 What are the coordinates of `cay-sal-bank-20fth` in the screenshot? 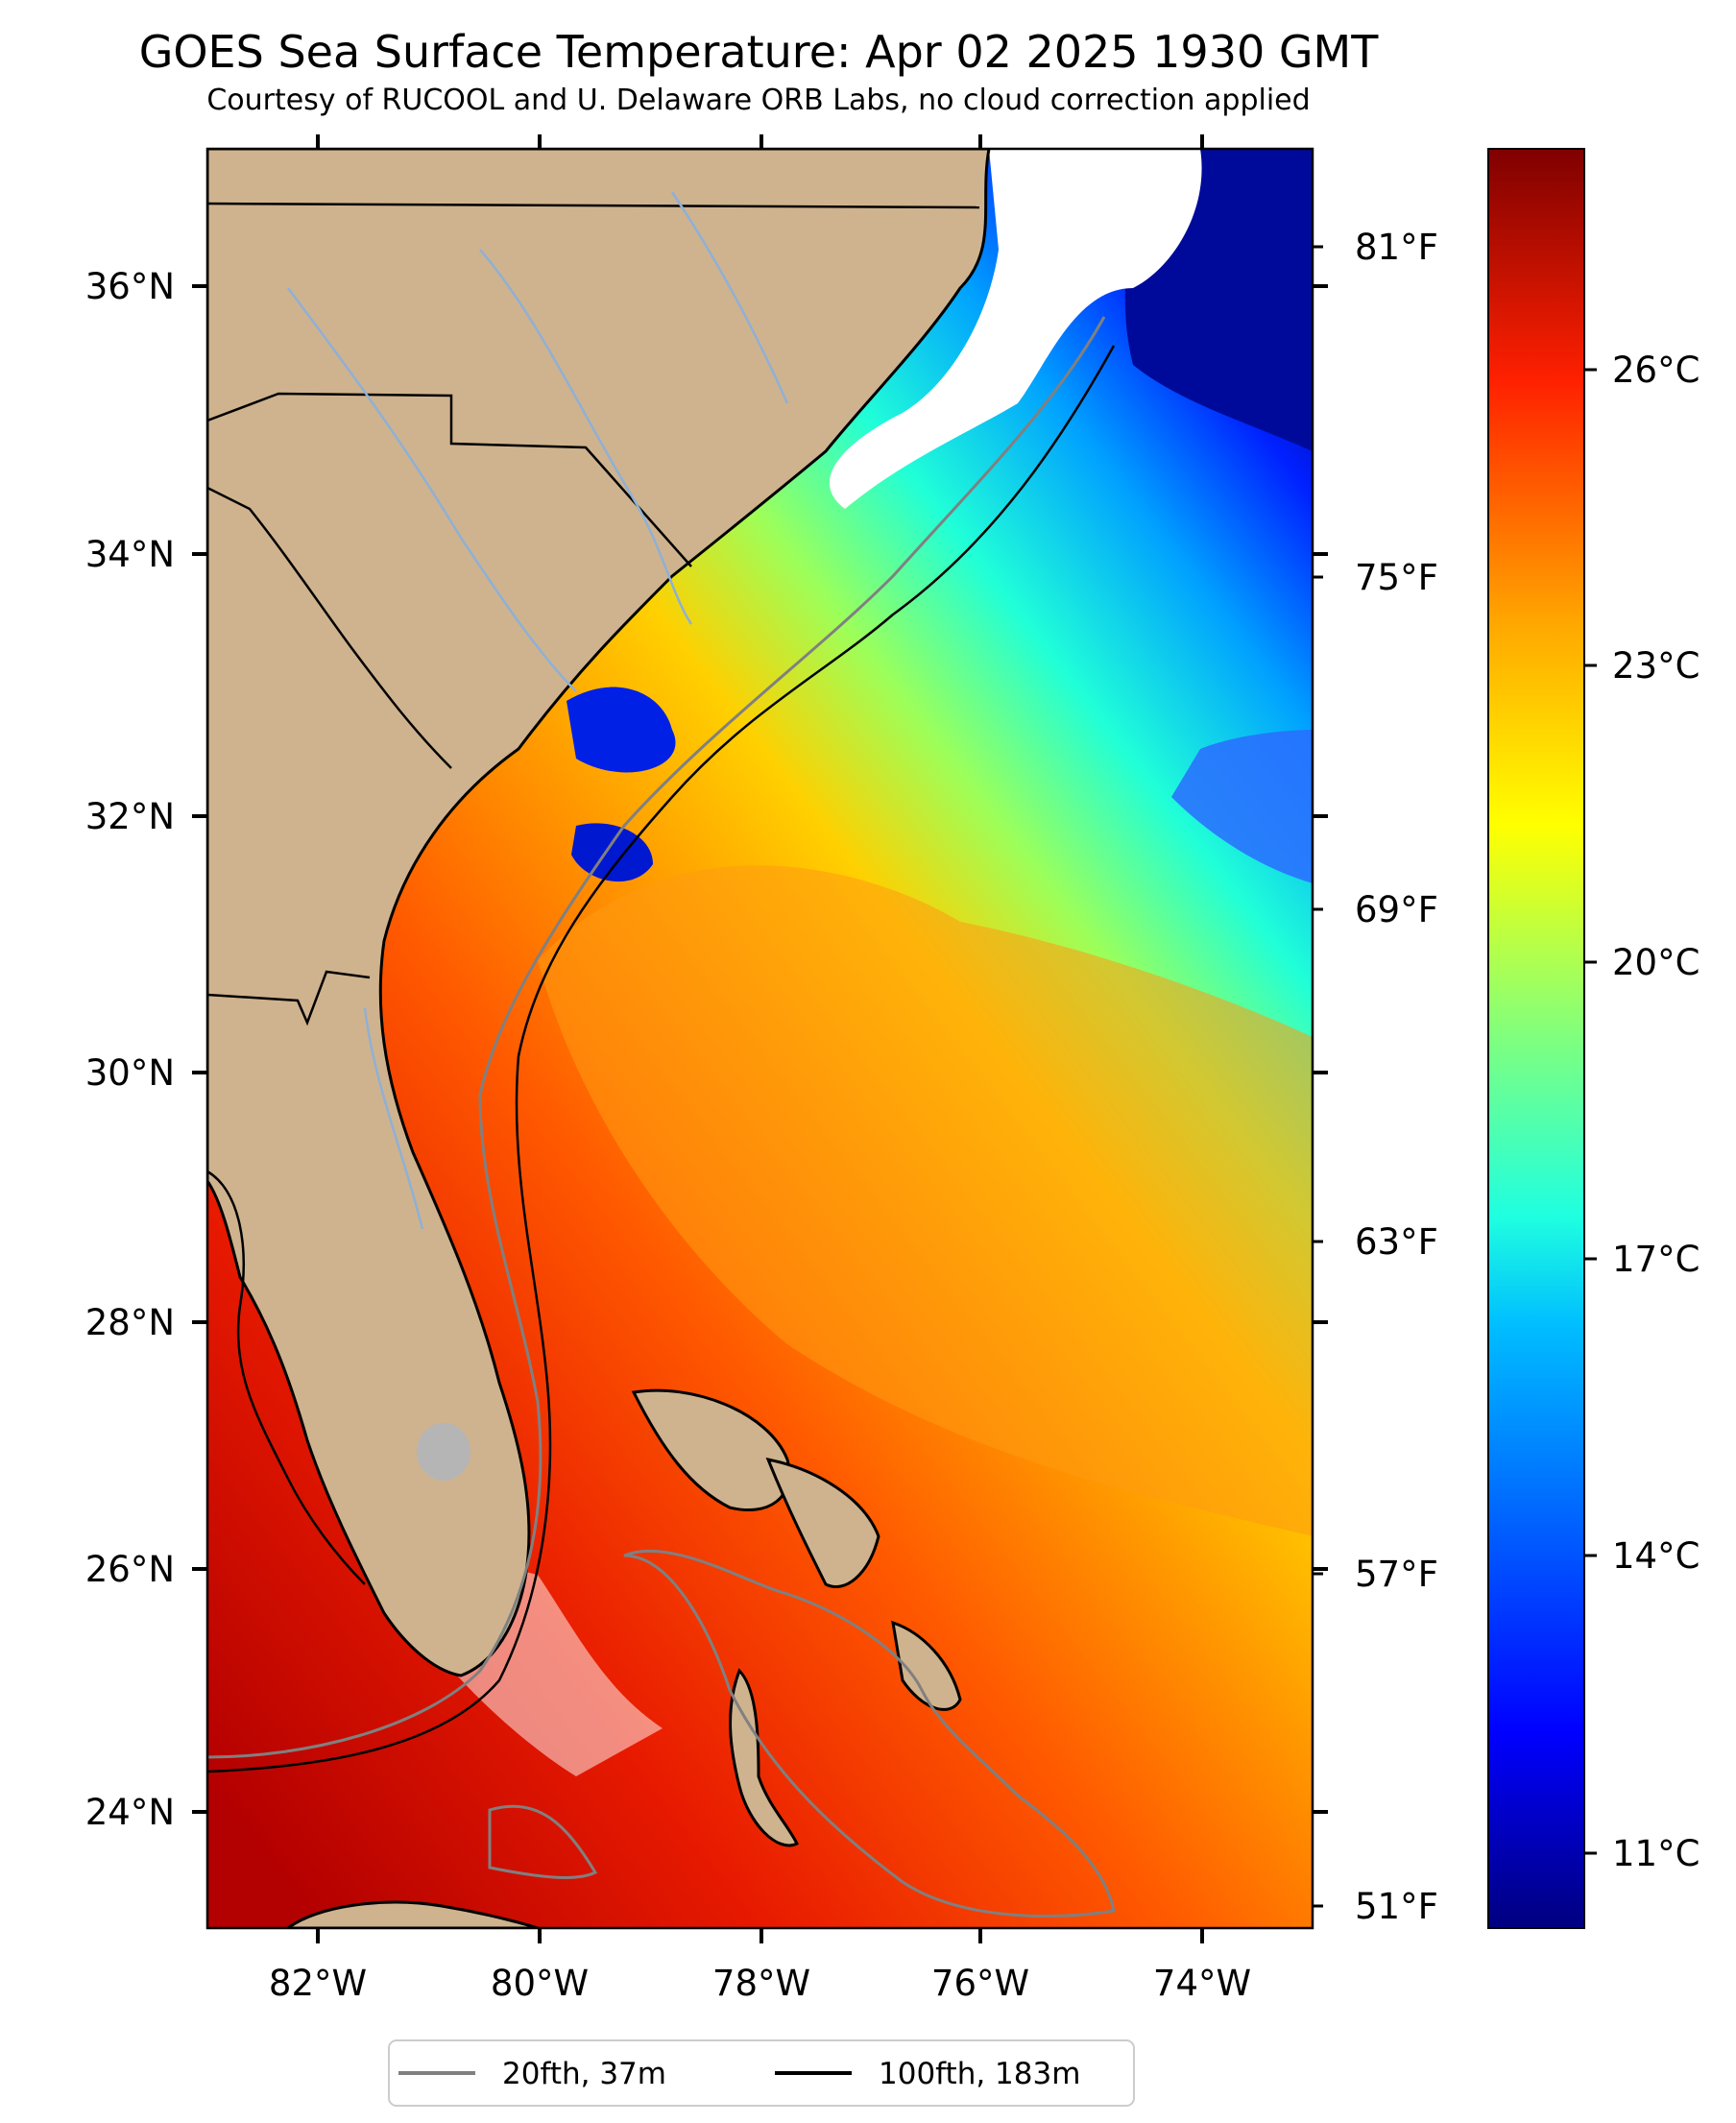 It's located at (543, 1841).